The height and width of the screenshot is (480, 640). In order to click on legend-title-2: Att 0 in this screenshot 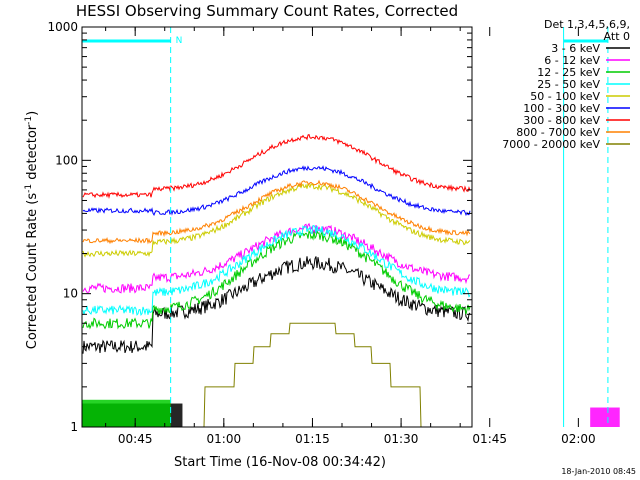, I will do `click(617, 36)`.